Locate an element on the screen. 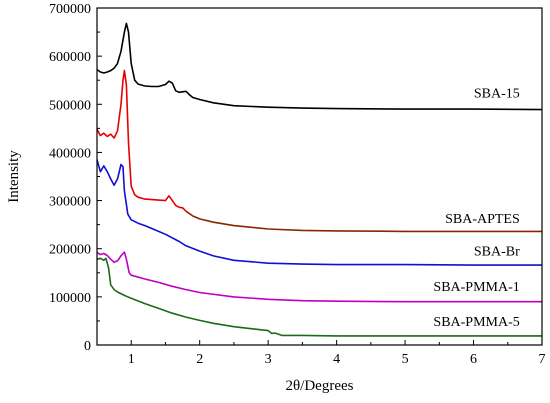  x-tick-label: 2 is located at coordinates (199, 359).